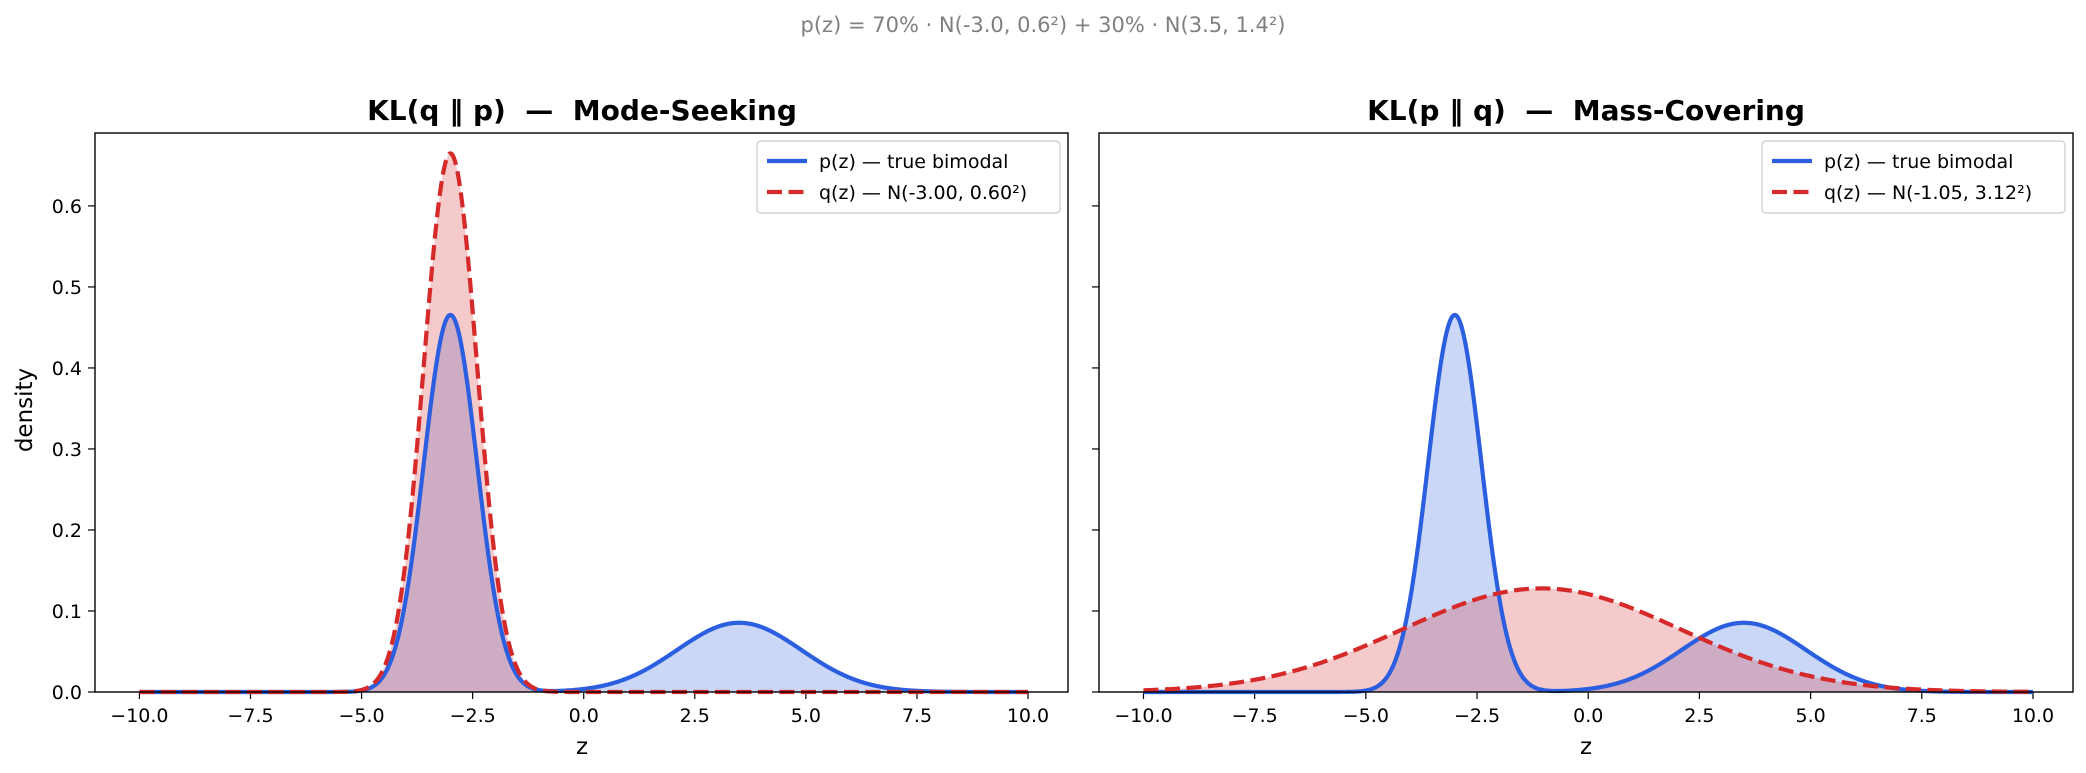  I want to click on q-density-fill, so click(1588, 640).